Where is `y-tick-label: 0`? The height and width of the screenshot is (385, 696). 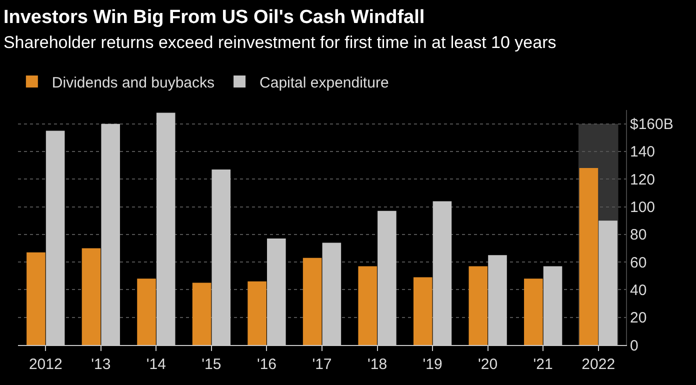
y-tick-label: 0 is located at coordinates (634, 345).